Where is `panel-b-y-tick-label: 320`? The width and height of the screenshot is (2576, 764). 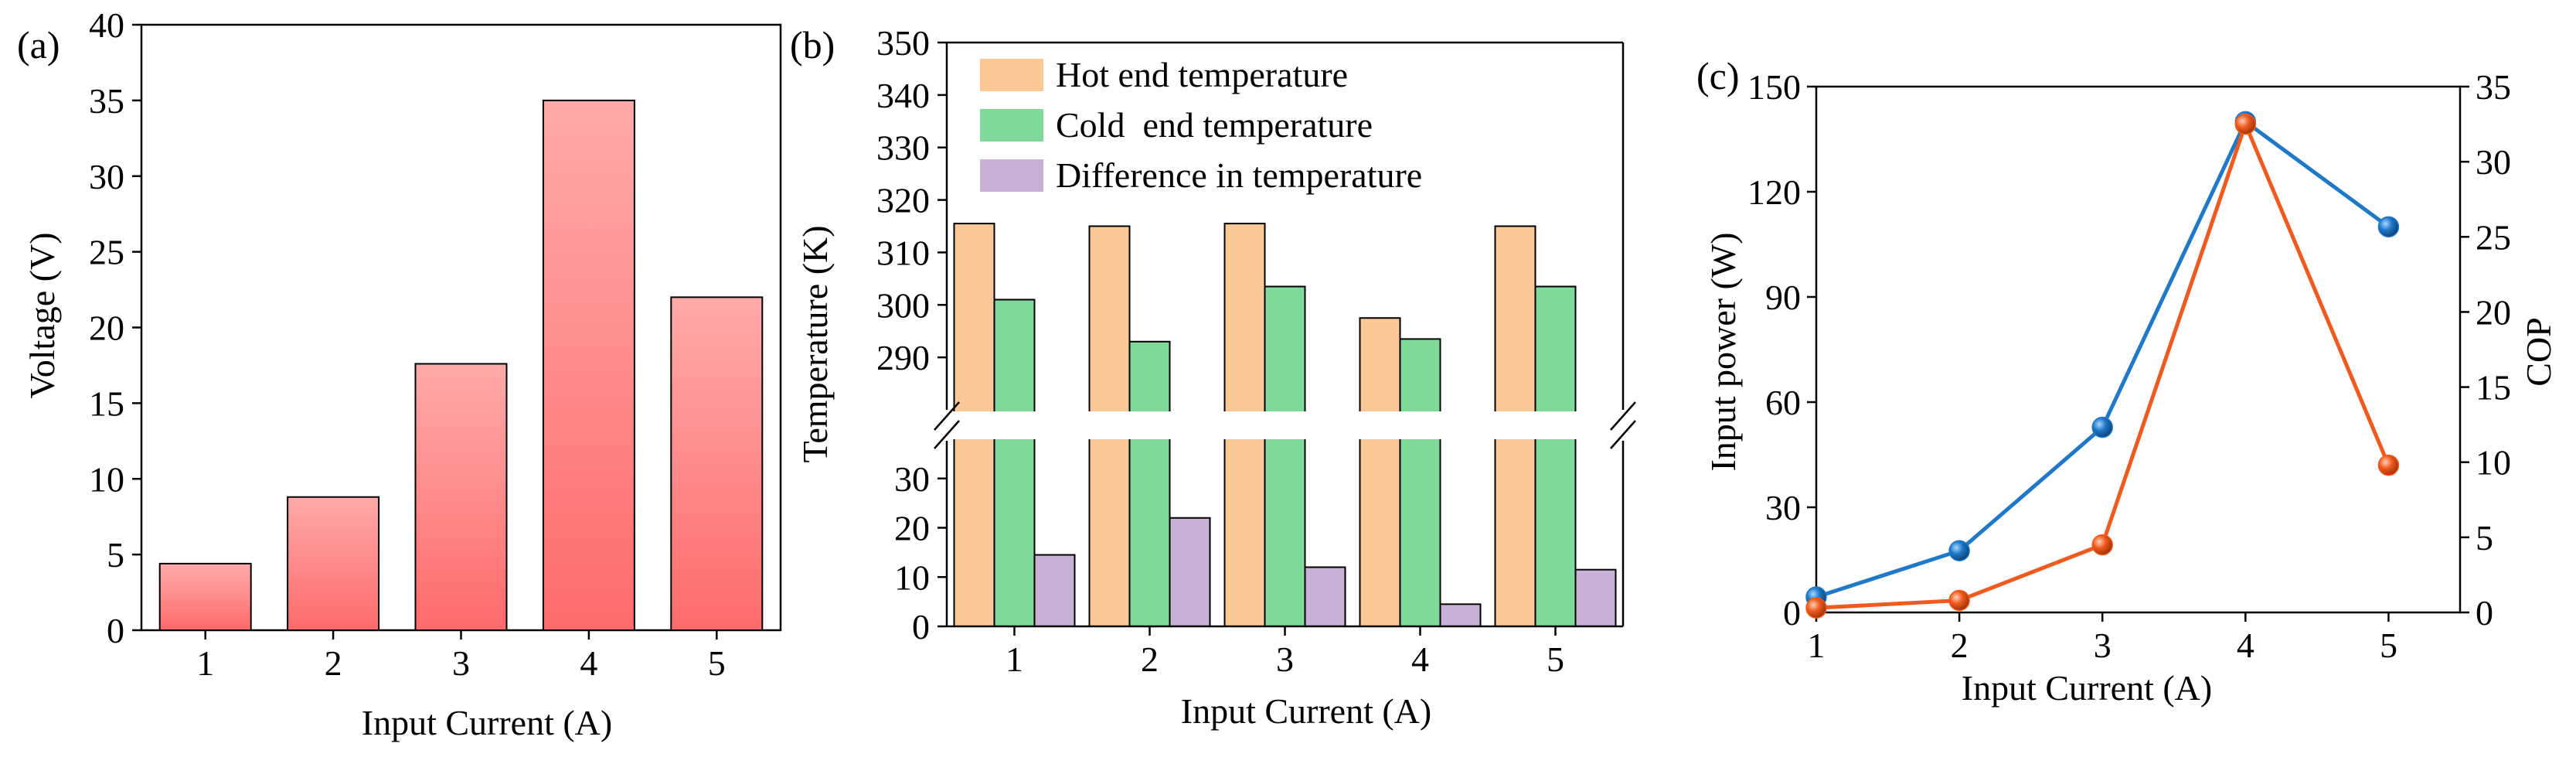 panel-b-y-tick-label: 320 is located at coordinates (903, 200).